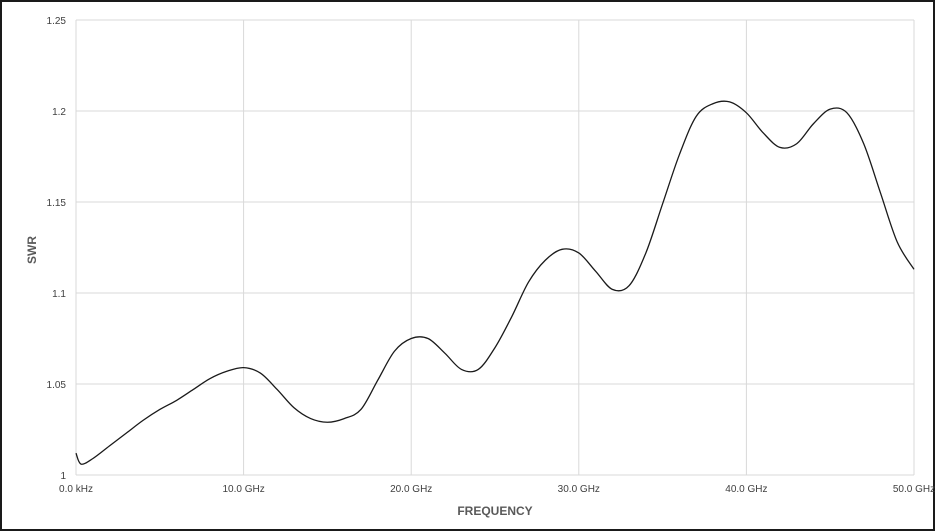 The height and width of the screenshot is (531, 935). I want to click on y-tick-label: 1, so click(63, 476).